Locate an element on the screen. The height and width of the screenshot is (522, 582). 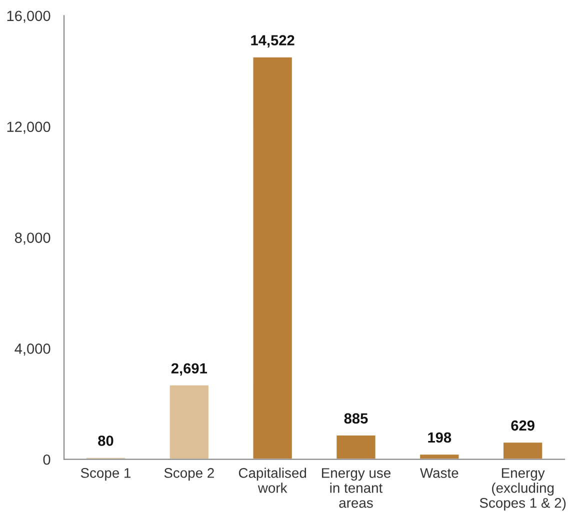
y-tick-label: 16,000 is located at coordinates (28, 16).